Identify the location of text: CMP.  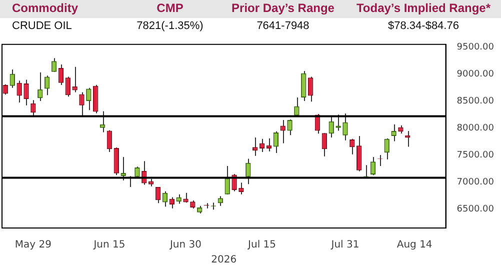
(170, 9).